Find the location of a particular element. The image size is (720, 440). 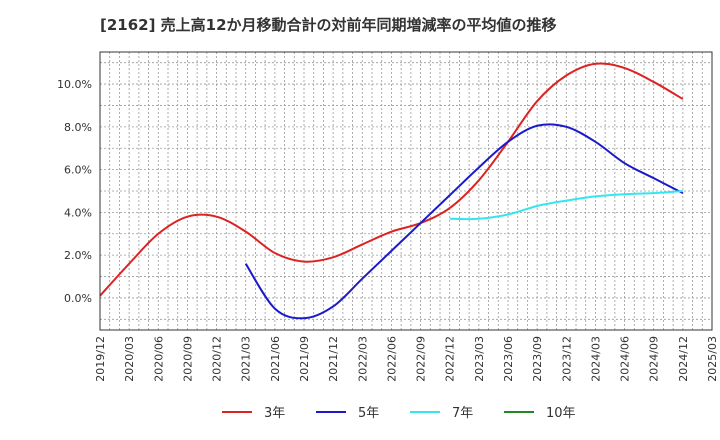

x-tick-label: 2024/03 is located at coordinates (595, 359).